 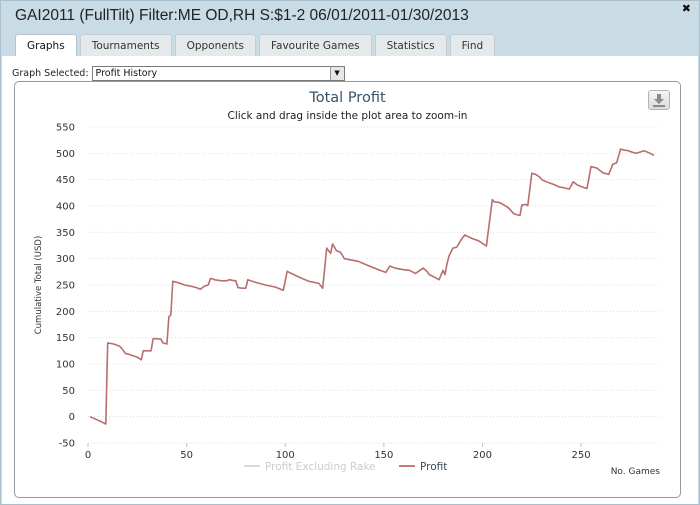 I want to click on download-icon, so click(x=659, y=100).